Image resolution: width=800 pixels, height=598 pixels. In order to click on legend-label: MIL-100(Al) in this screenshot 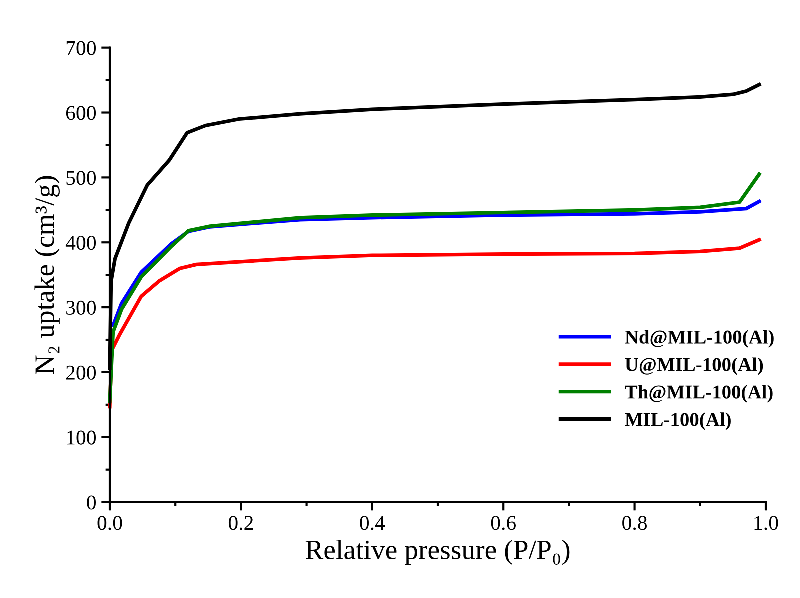, I will do `click(678, 421)`.